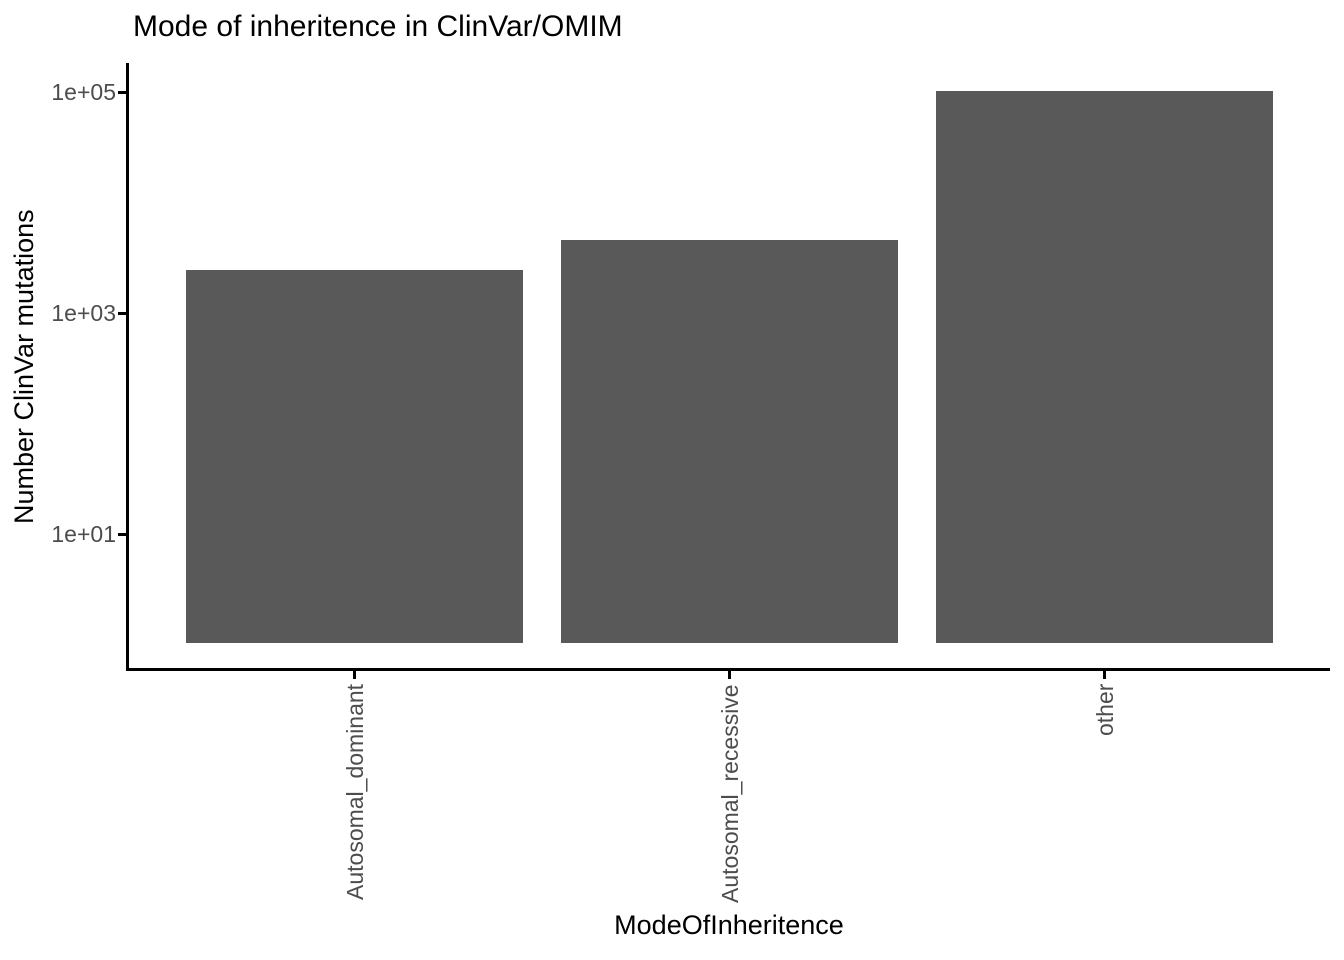 This screenshot has width=1344, height=960. I want to click on y-tick-label-1e-05: 1e+05, so click(83, 92).